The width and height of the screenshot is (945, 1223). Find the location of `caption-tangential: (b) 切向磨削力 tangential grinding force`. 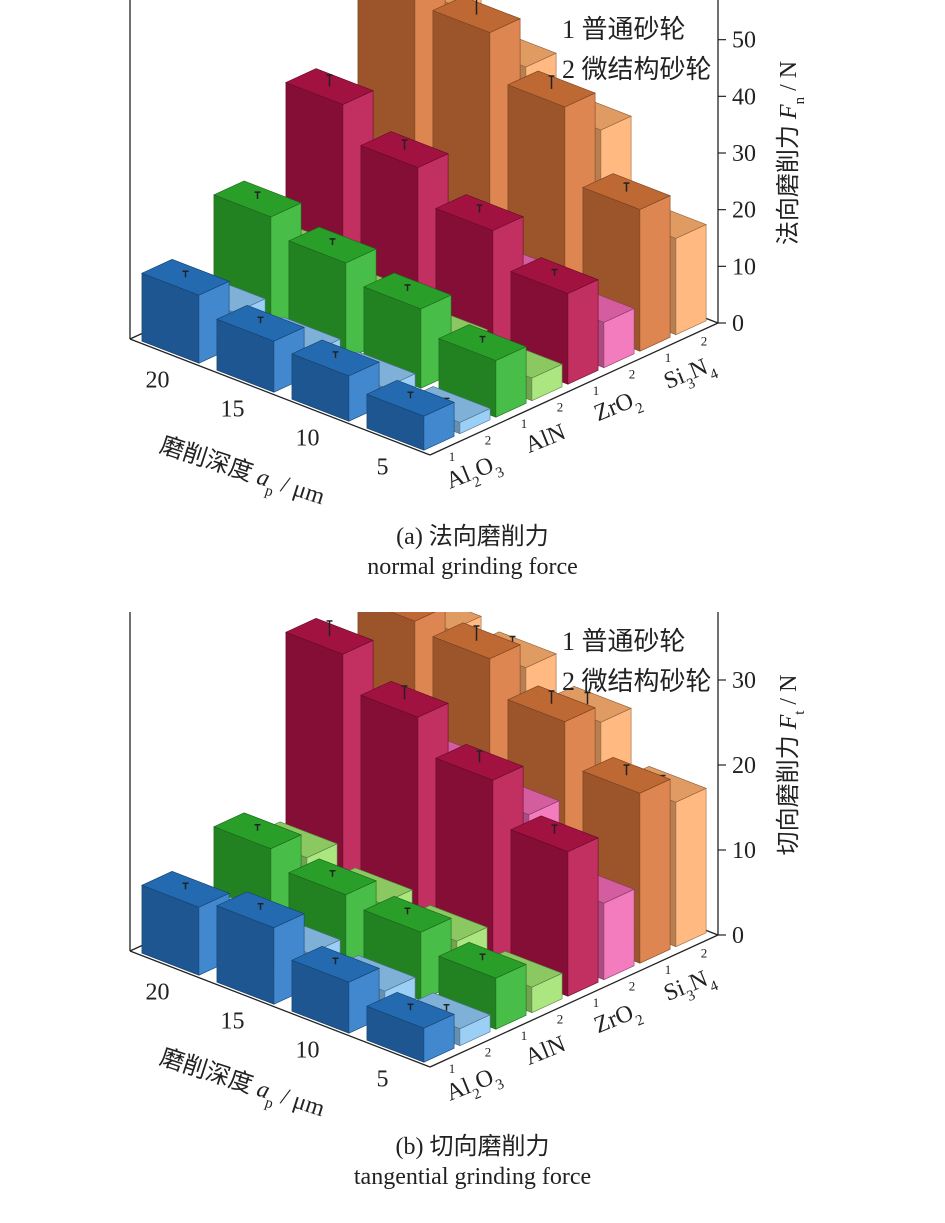

caption-tangential: (b) 切向磨削力 tangential grinding force is located at coordinates (472, 1162).